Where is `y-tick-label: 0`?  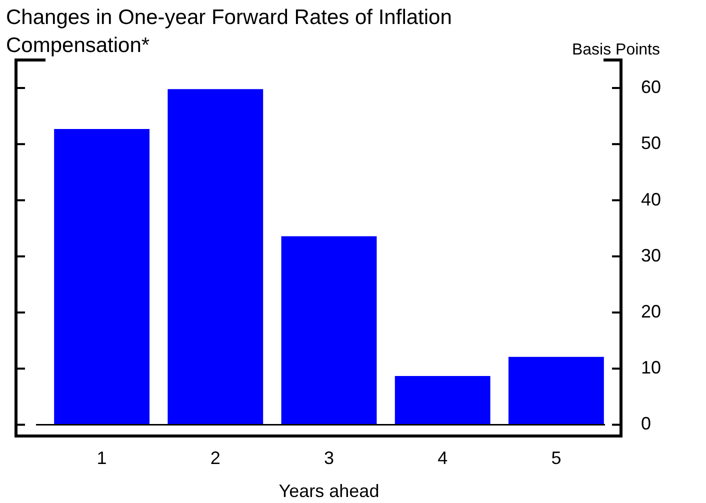 y-tick-label: 0 is located at coordinates (646, 424).